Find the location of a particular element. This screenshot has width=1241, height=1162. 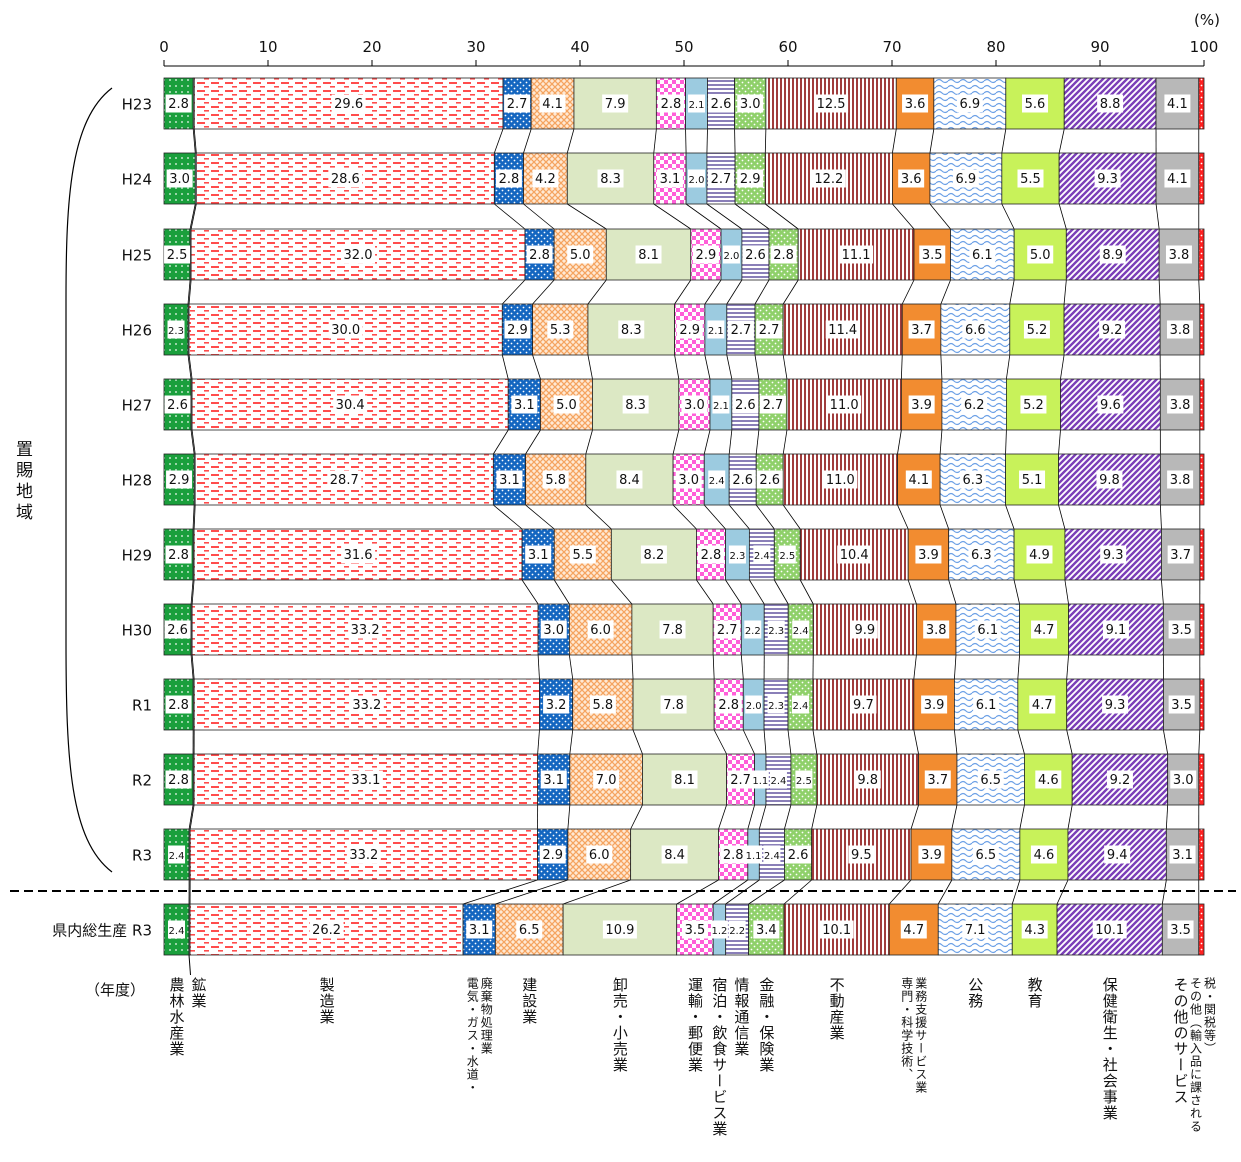

legend-label: 税・関税等） is located at coordinates (1210, 1016).